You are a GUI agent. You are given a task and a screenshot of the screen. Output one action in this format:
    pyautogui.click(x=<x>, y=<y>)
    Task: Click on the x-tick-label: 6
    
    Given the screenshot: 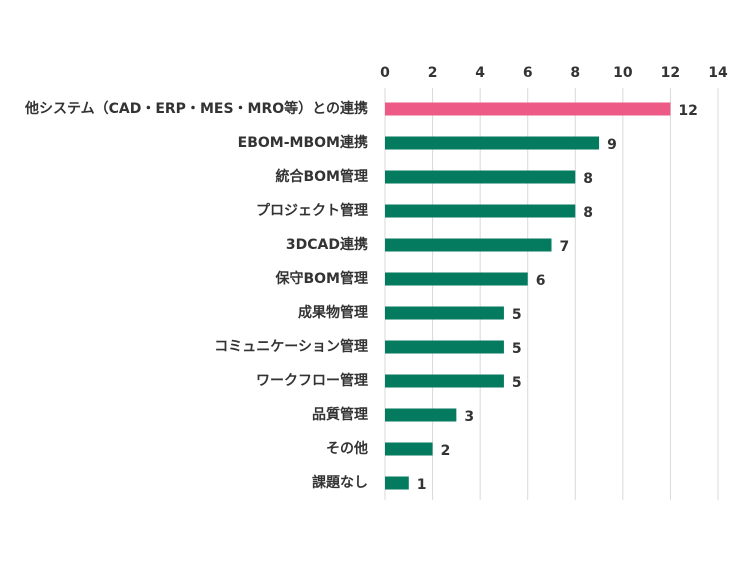 What is the action you would take?
    pyautogui.click(x=528, y=73)
    